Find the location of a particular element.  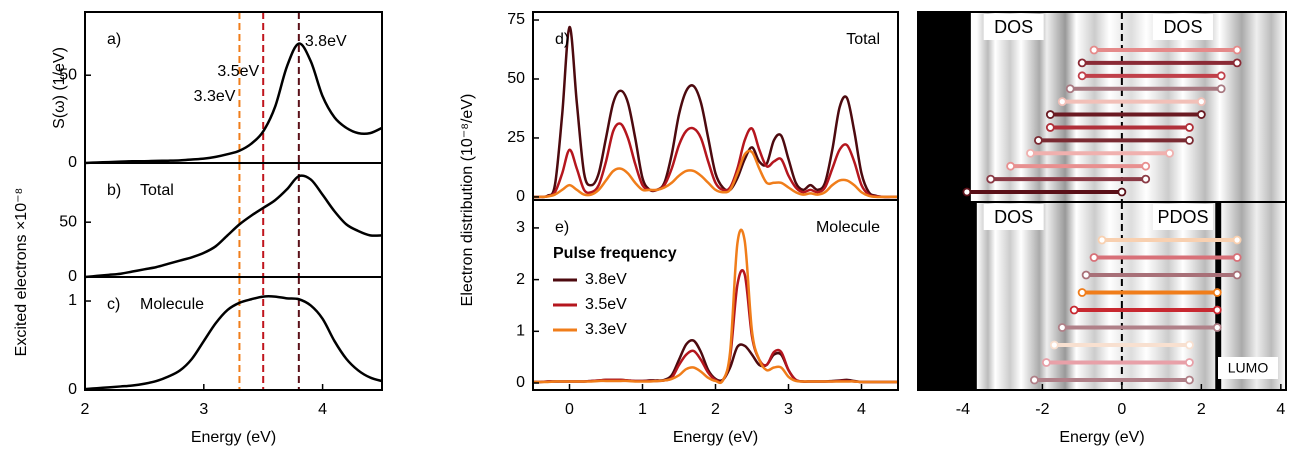

lumo-label: LUMO is located at coordinates (1248, 368).